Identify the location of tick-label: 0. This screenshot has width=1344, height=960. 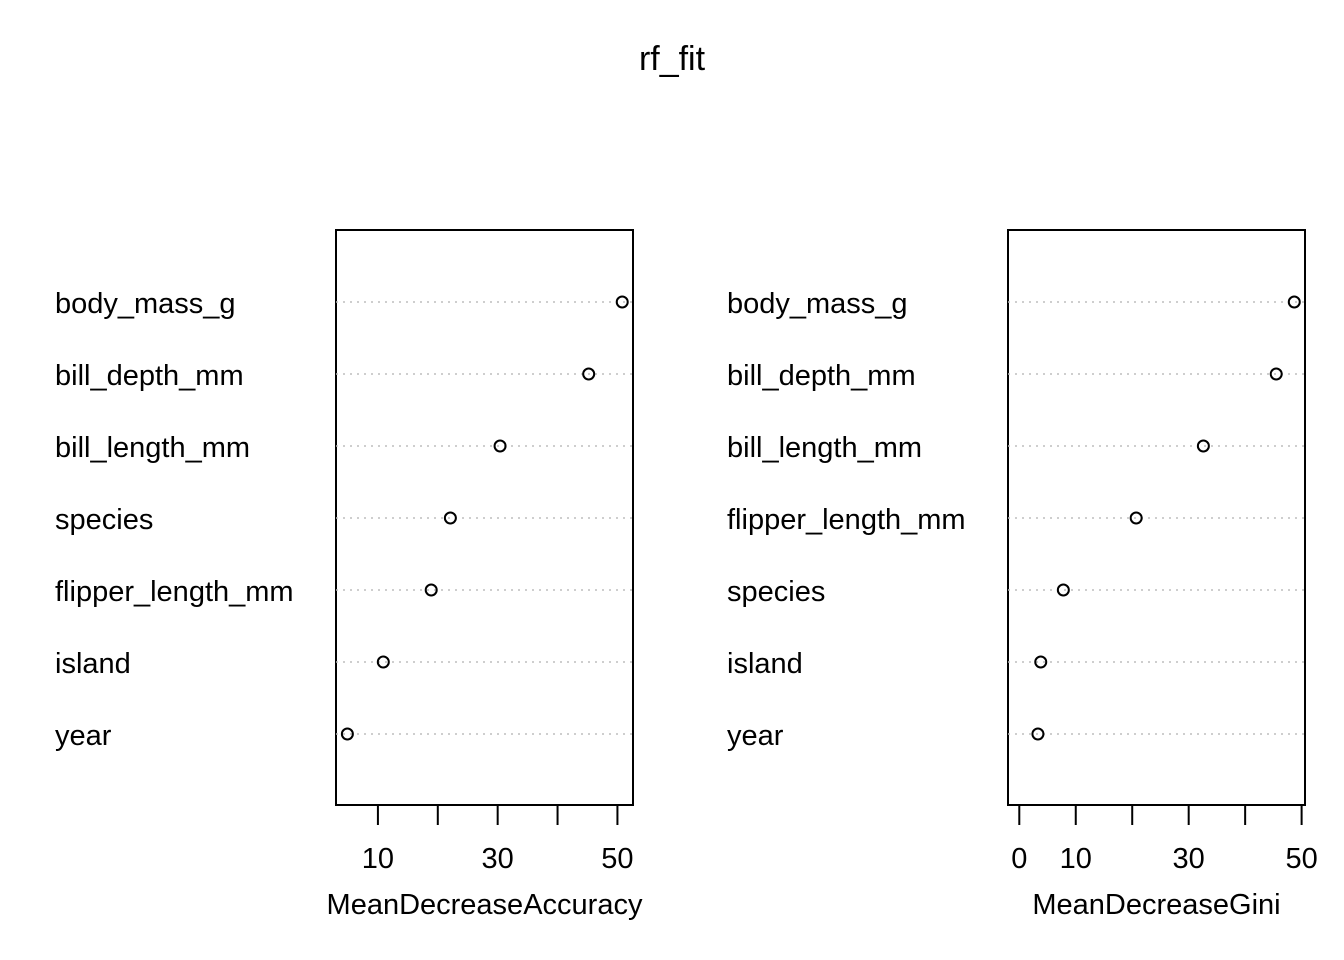
(1019, 859).